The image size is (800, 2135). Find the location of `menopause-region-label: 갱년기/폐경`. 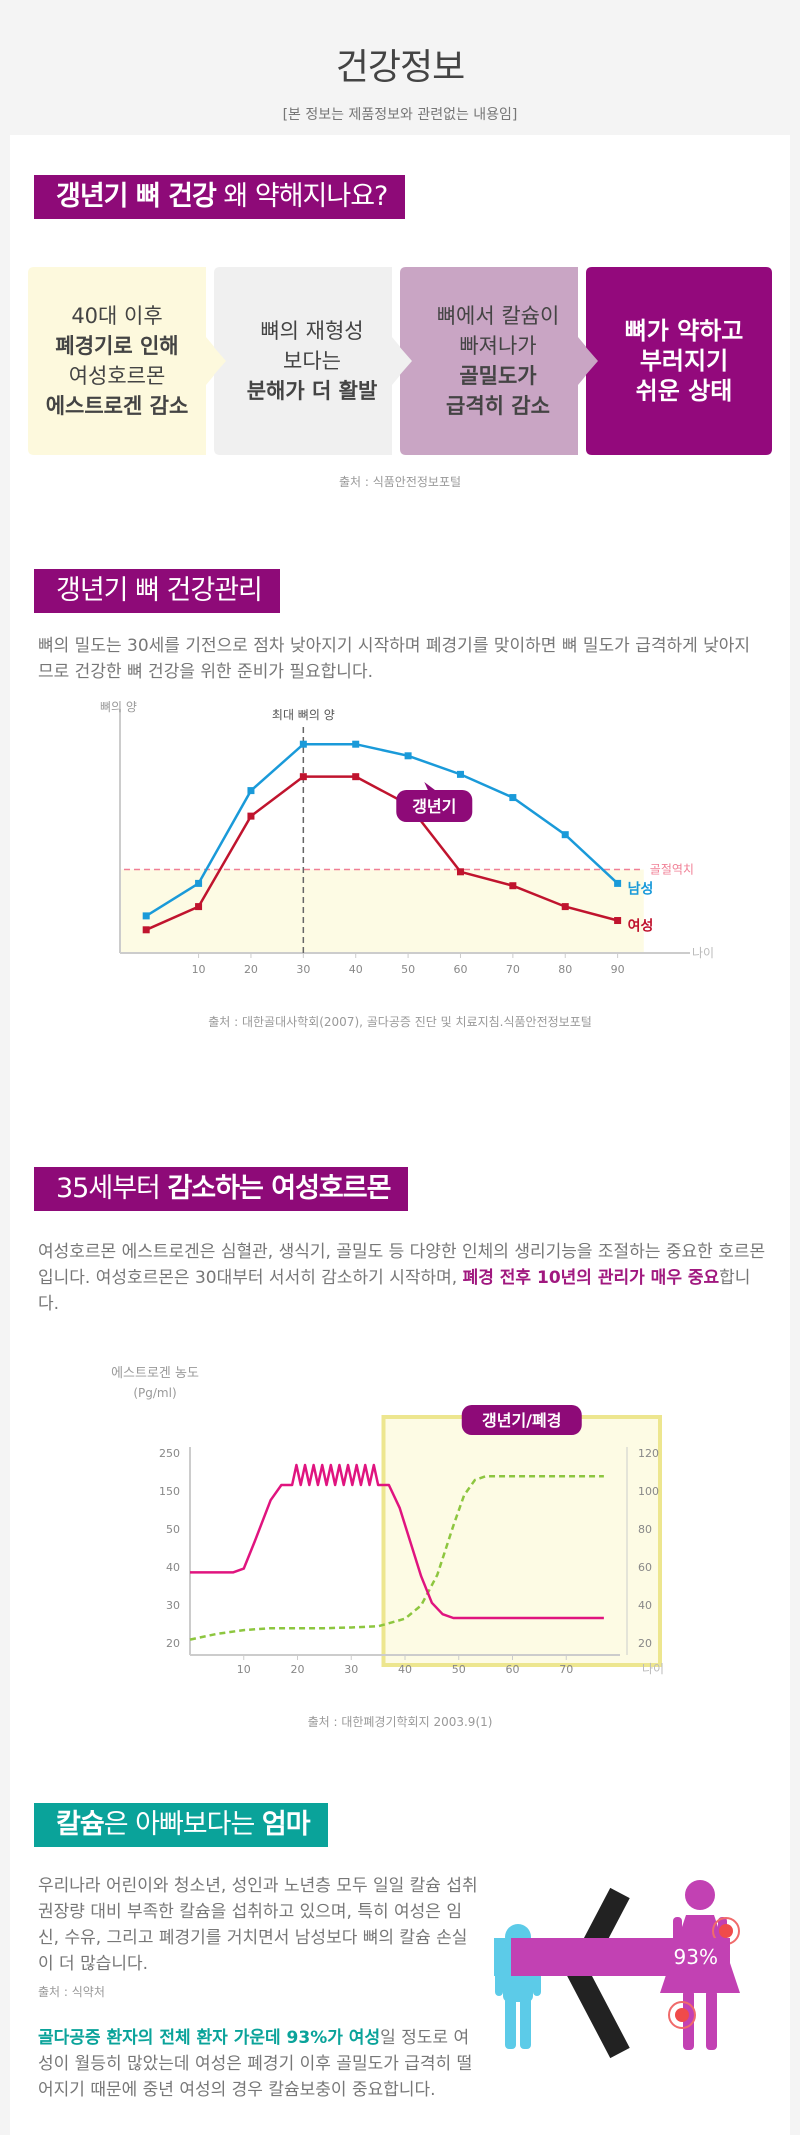

menopause-region-label: 갱년기/폐경 is located at coordinates (521, 1420).